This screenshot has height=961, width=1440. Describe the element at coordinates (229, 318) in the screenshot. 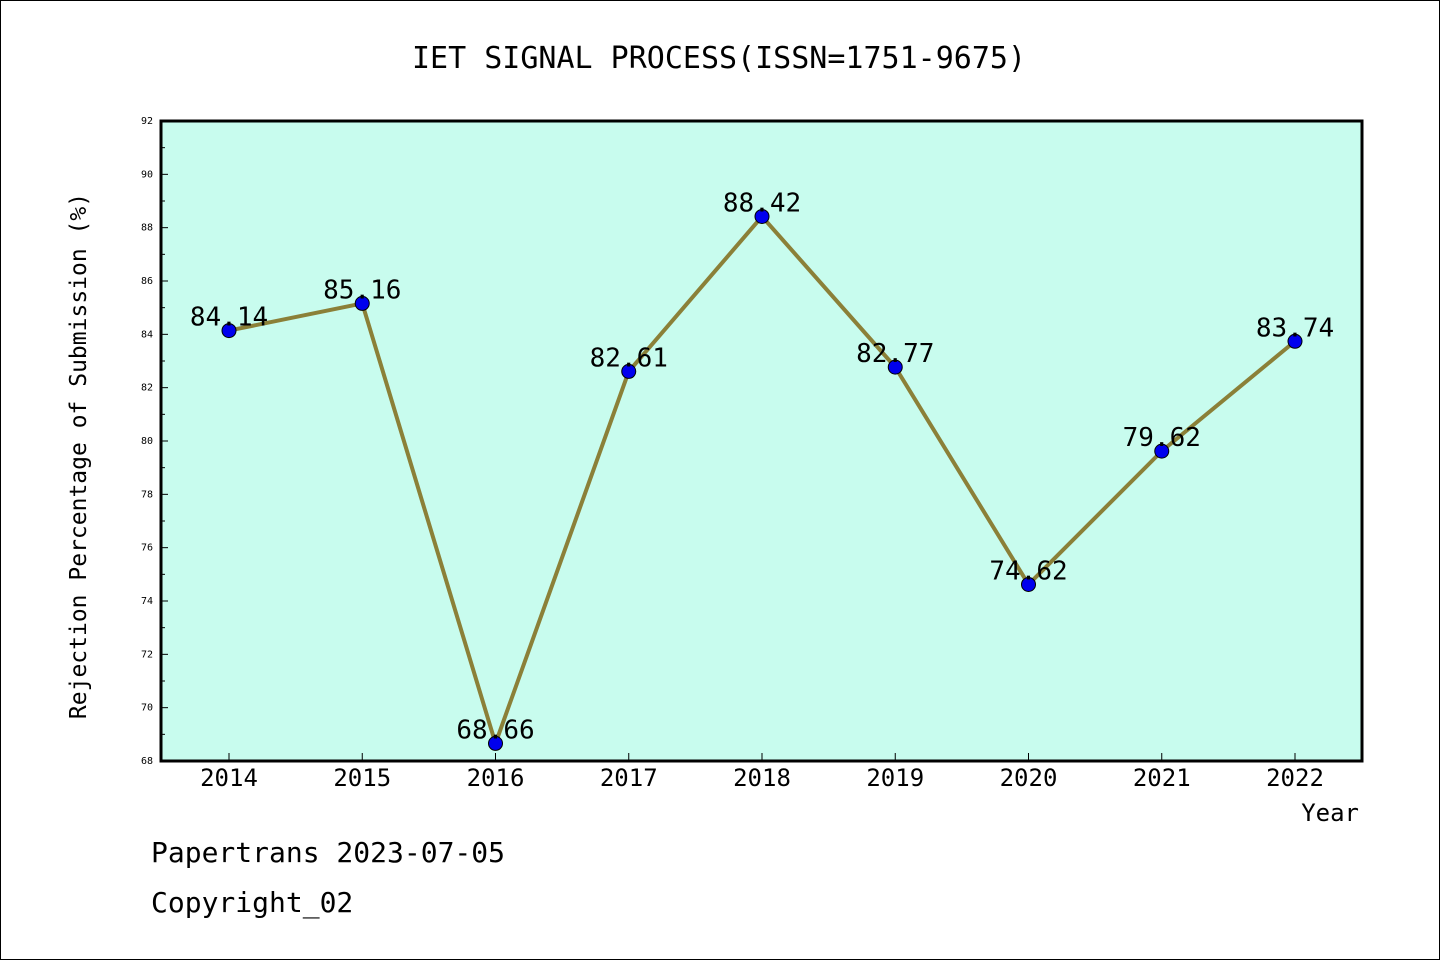

I see `data-label: 84.14` at that location.